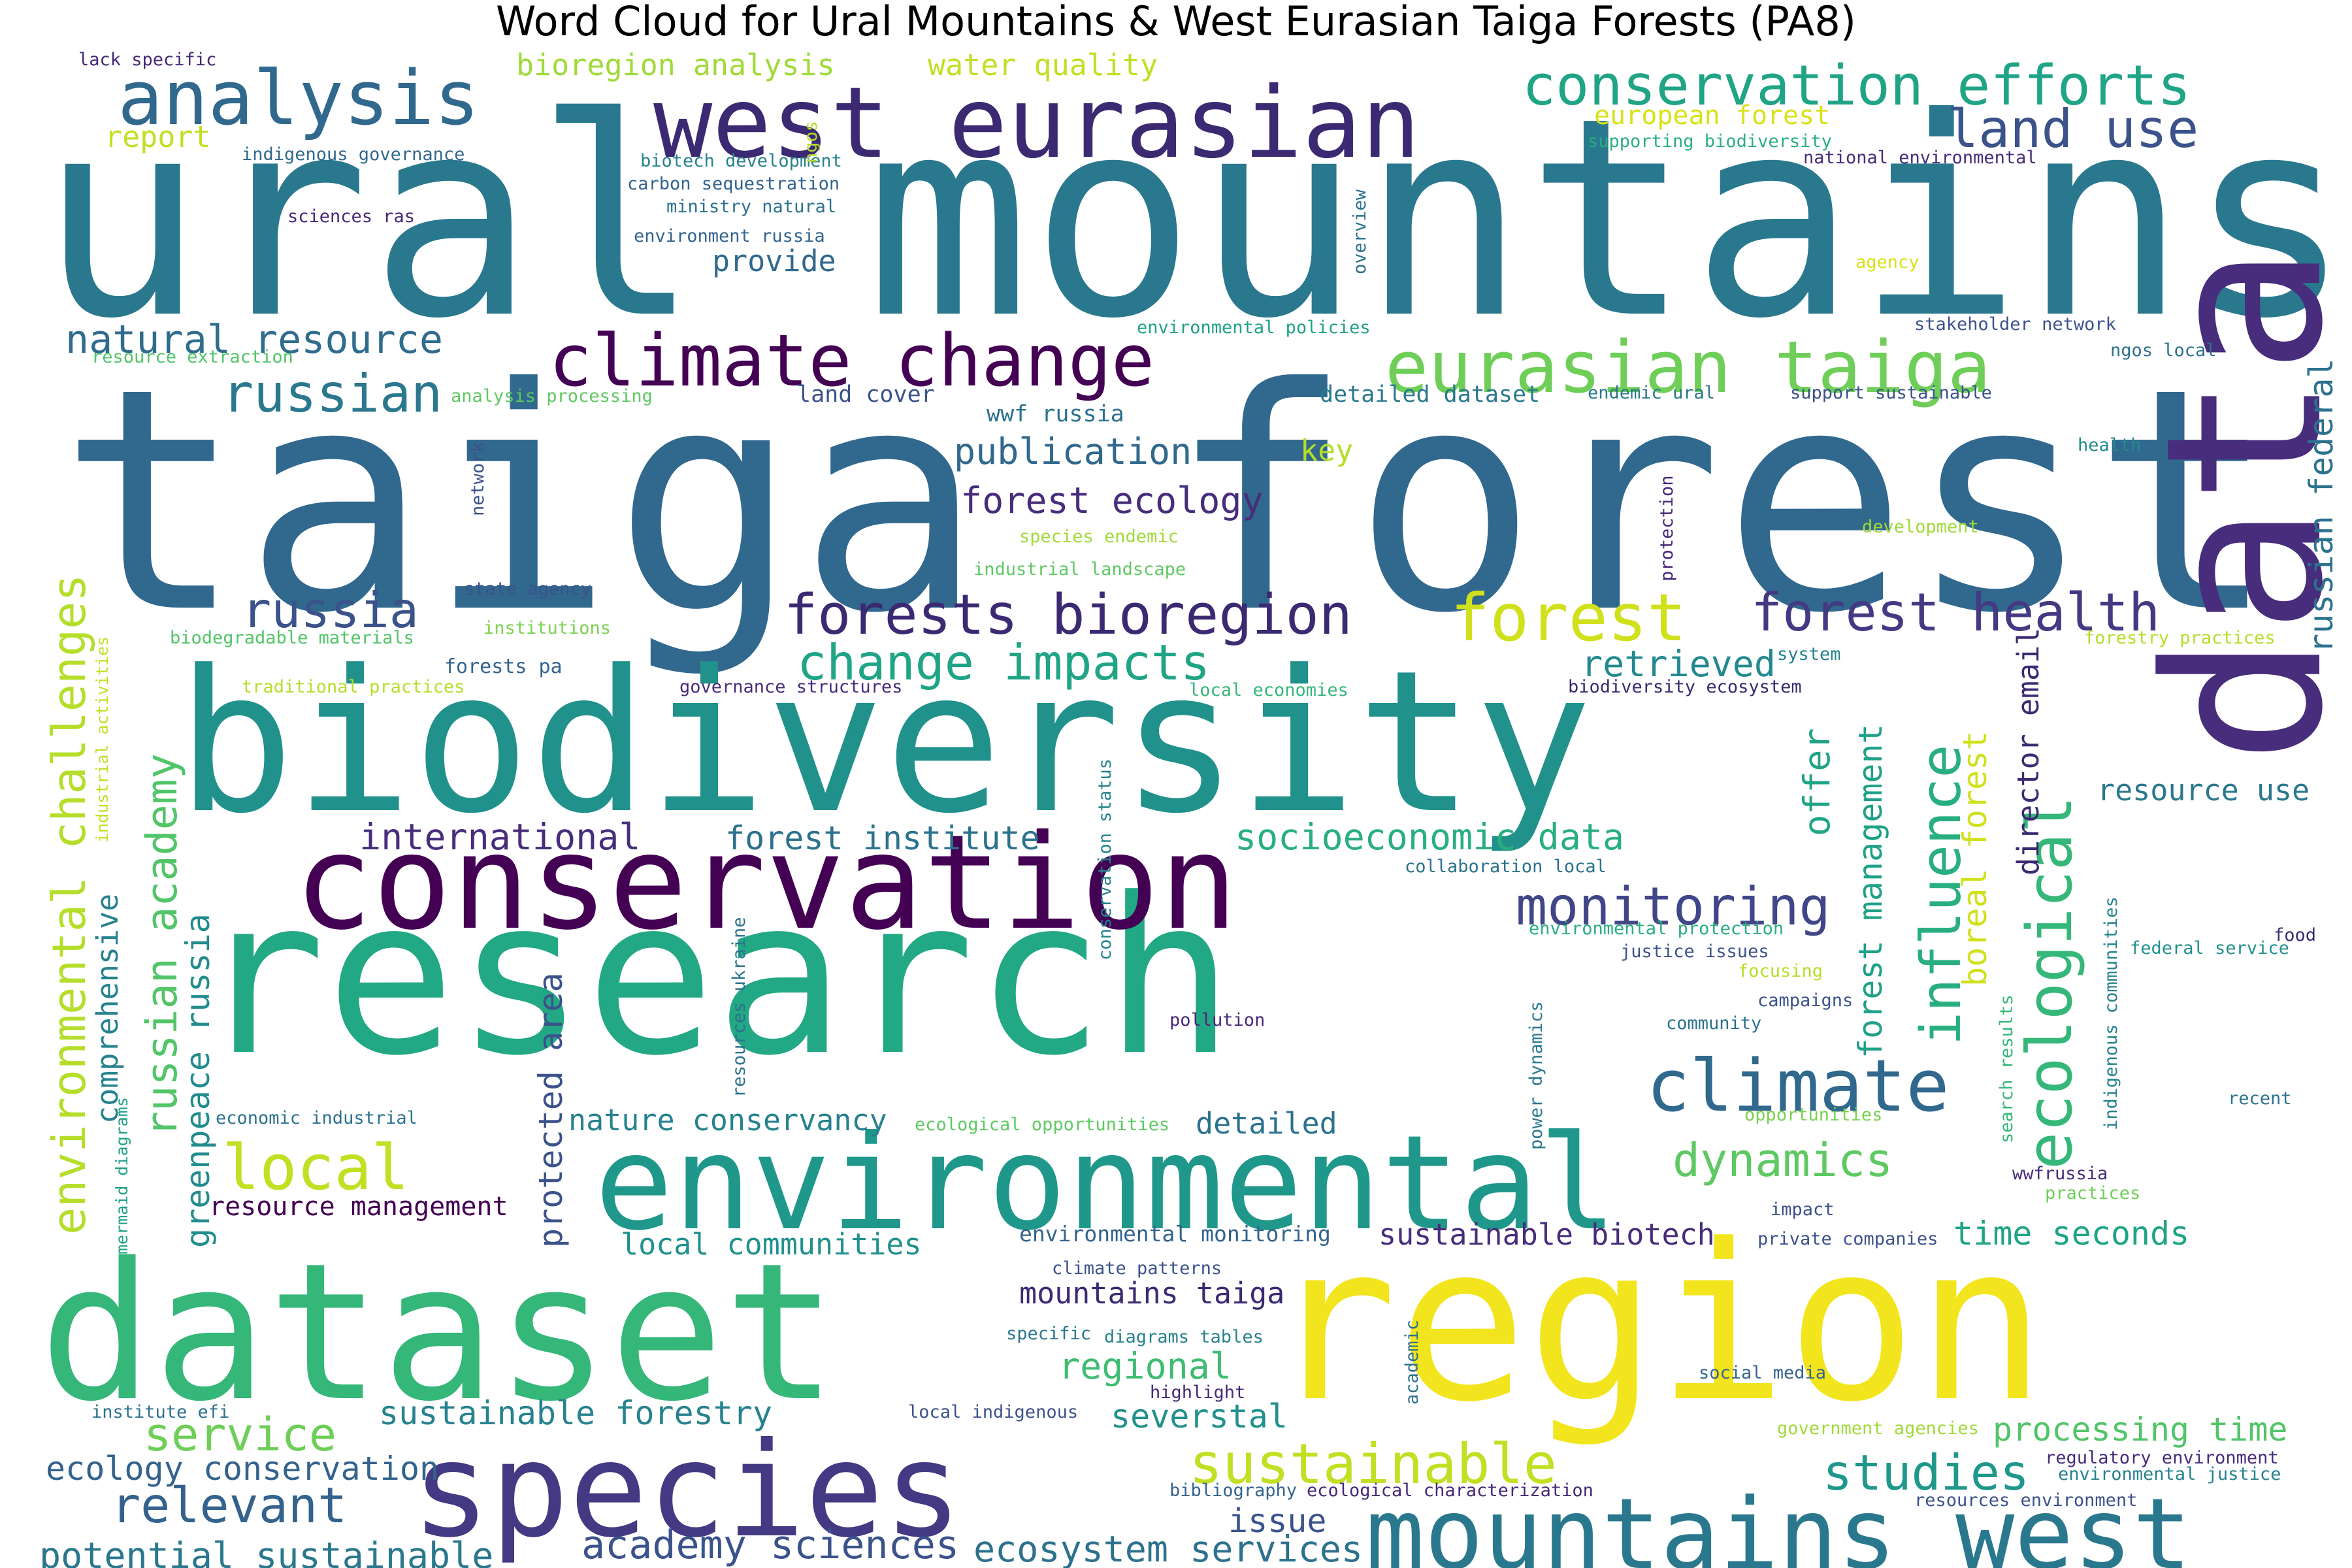  I want to click on word-recent: recent, so click(2260, 1098).